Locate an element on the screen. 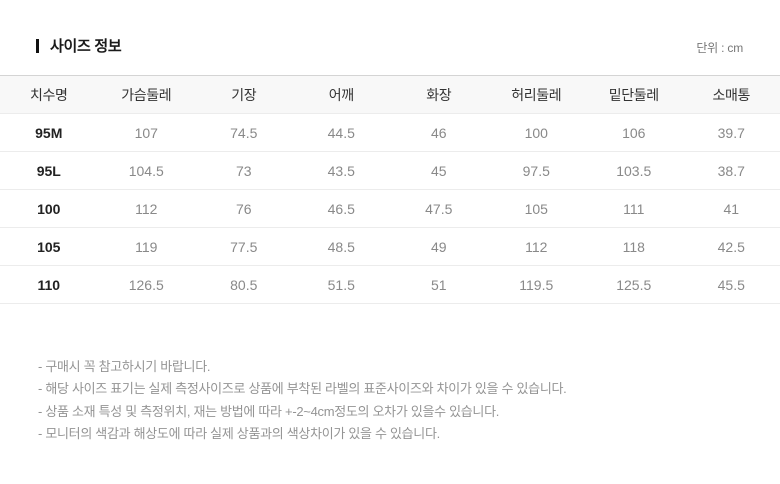 The height and width of the screenshot is (484, 780). size-value-cell: 43.5 is located at coordinates (341, 170).